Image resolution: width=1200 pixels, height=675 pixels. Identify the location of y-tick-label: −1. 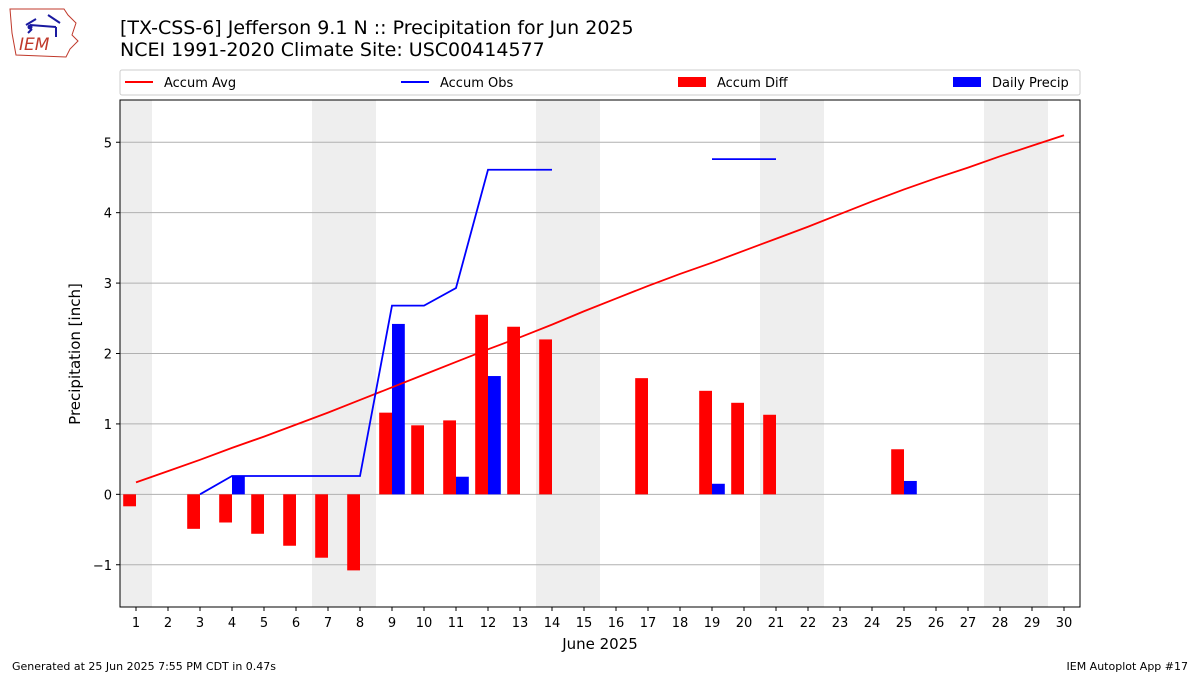
(102, 566).